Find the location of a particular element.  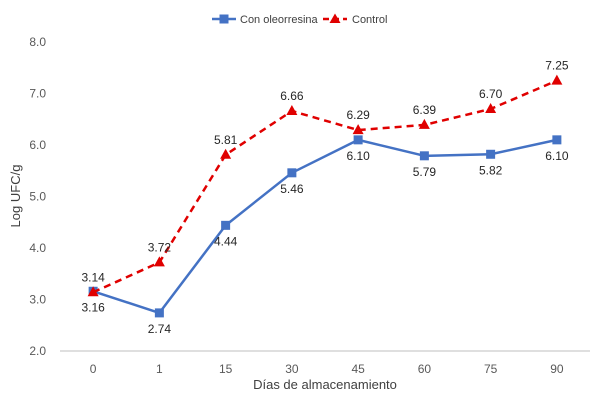

x-tick-label: 90 is located at coordinates (557, 369).